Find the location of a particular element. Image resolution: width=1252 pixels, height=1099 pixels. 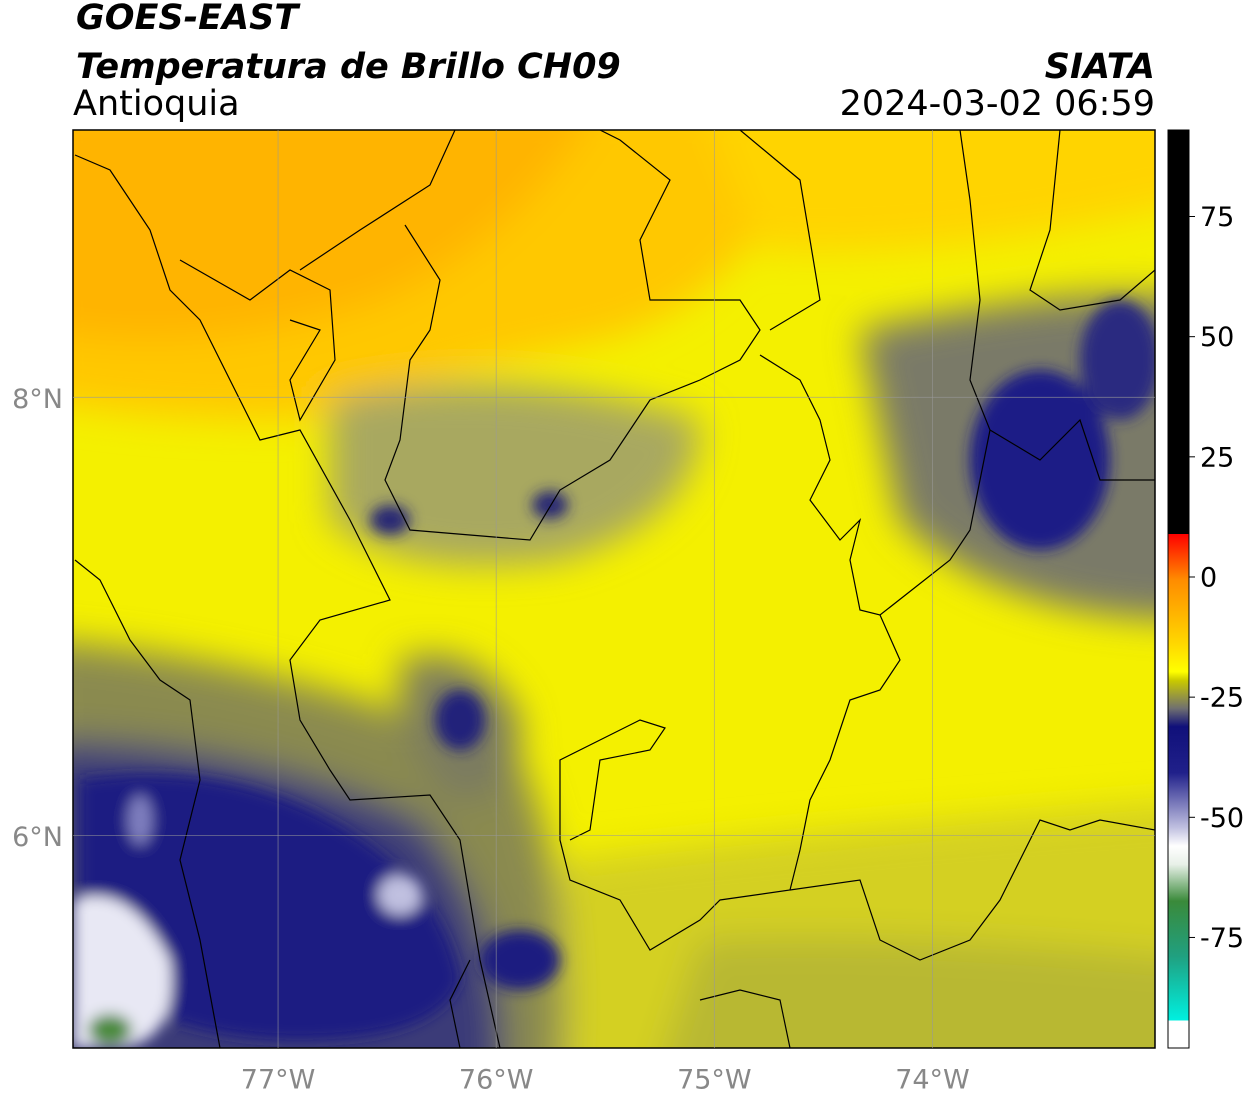

lon-label: 75°W is located at coordinates (714, 1080).